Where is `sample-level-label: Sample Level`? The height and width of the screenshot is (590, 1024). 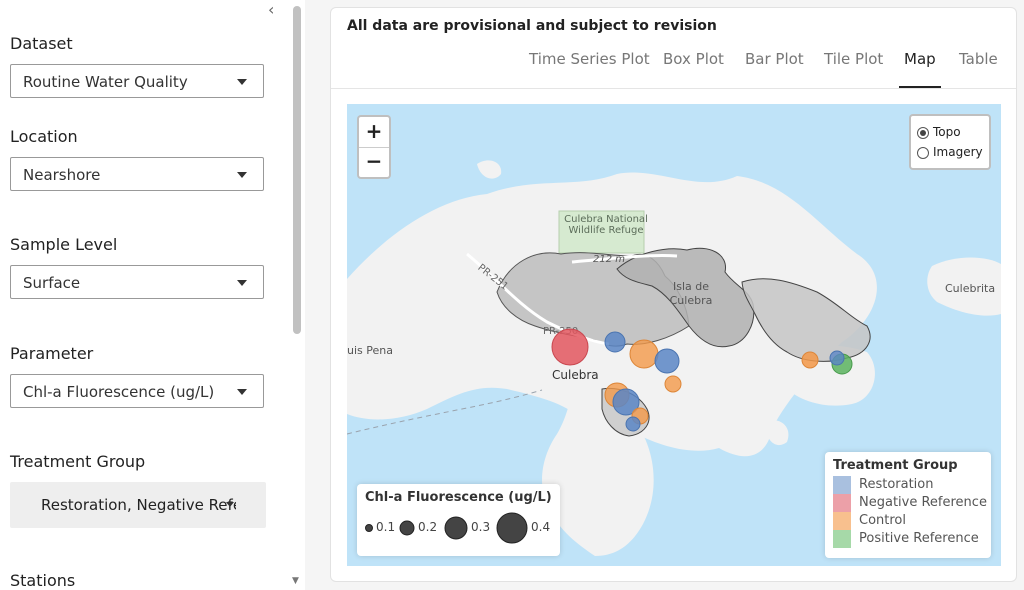 sample-level-label: Sample Level is located at coordinates (64, 244).